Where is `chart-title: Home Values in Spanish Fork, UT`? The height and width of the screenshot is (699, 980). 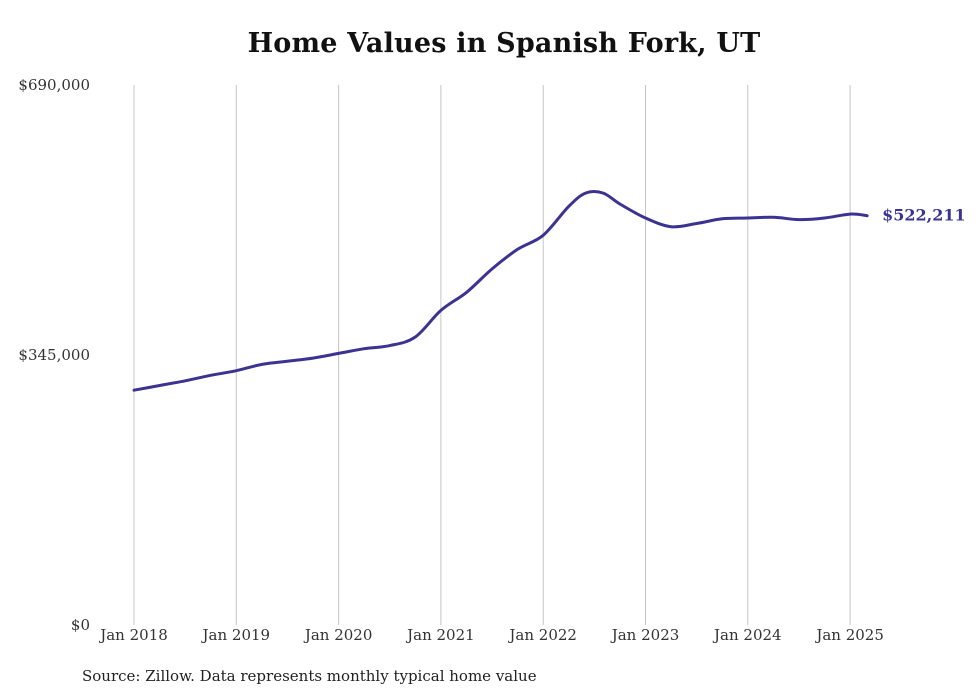
chart-title: Home Values in Spanish Fork, UT is located at coordinates (504, 43).